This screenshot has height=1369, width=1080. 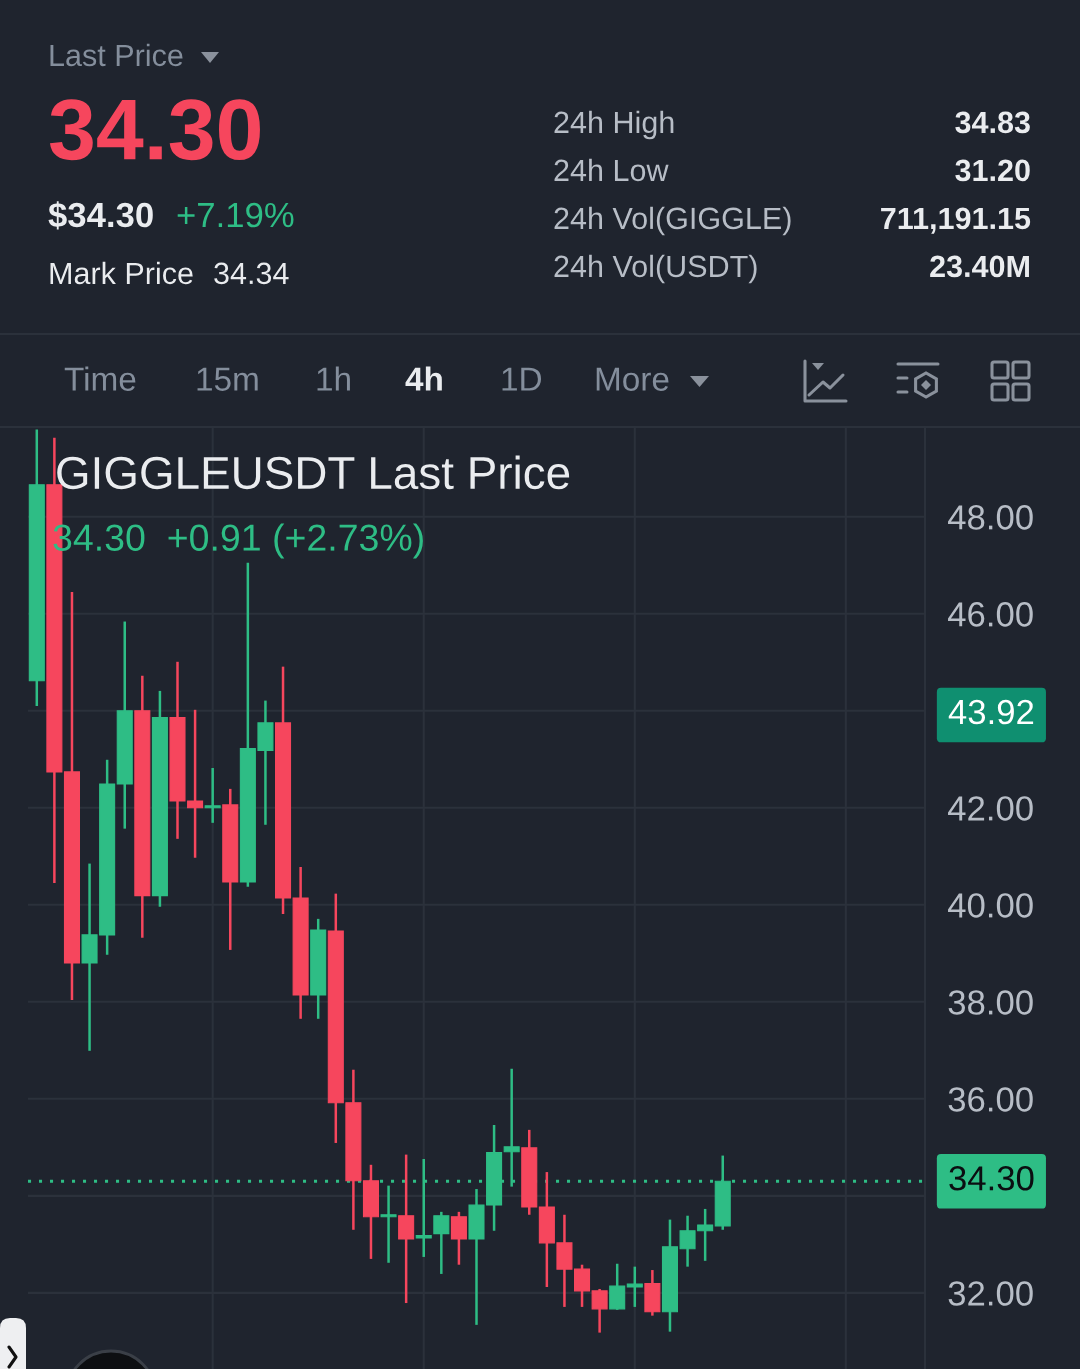 I want to click on text: 1h, so click(x=333, y=378).